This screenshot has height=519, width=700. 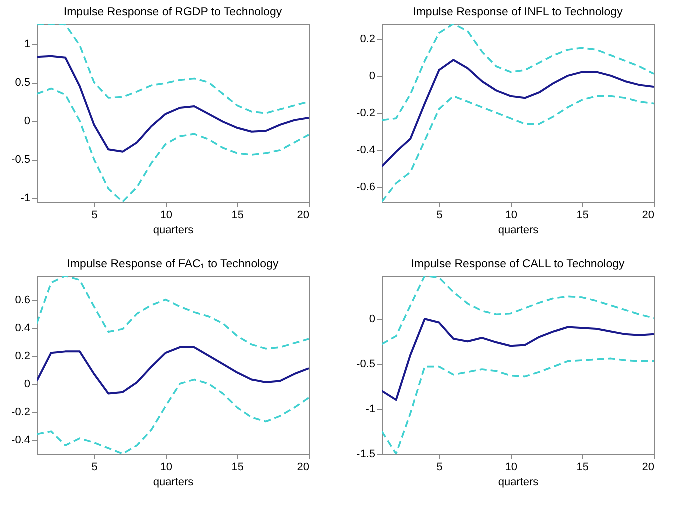 I want to click on y-tick-label: 1, so click(x=27, y=44).